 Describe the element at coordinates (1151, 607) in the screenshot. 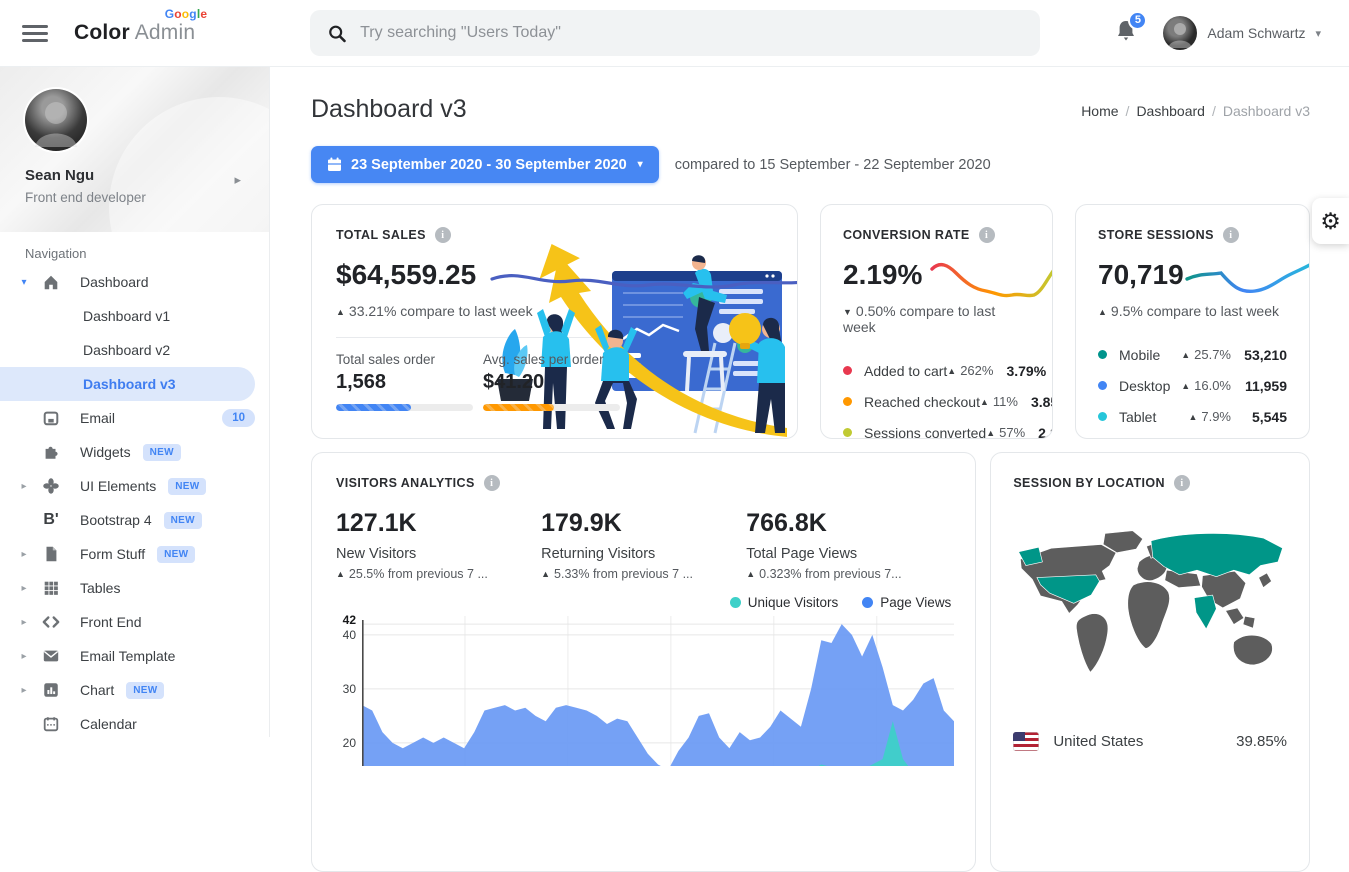

I see `world-map` at that location.